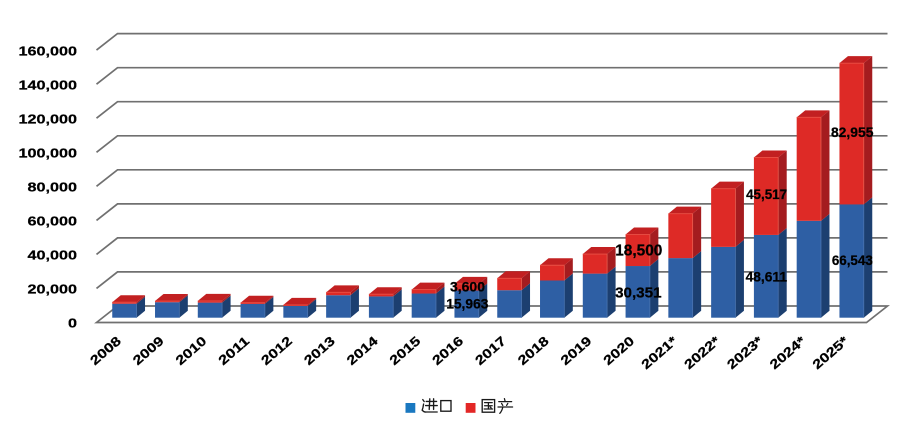 The height and width of the screenshot is (429, 909). I want to click on svg-text: 30,351, so click(638, 292).